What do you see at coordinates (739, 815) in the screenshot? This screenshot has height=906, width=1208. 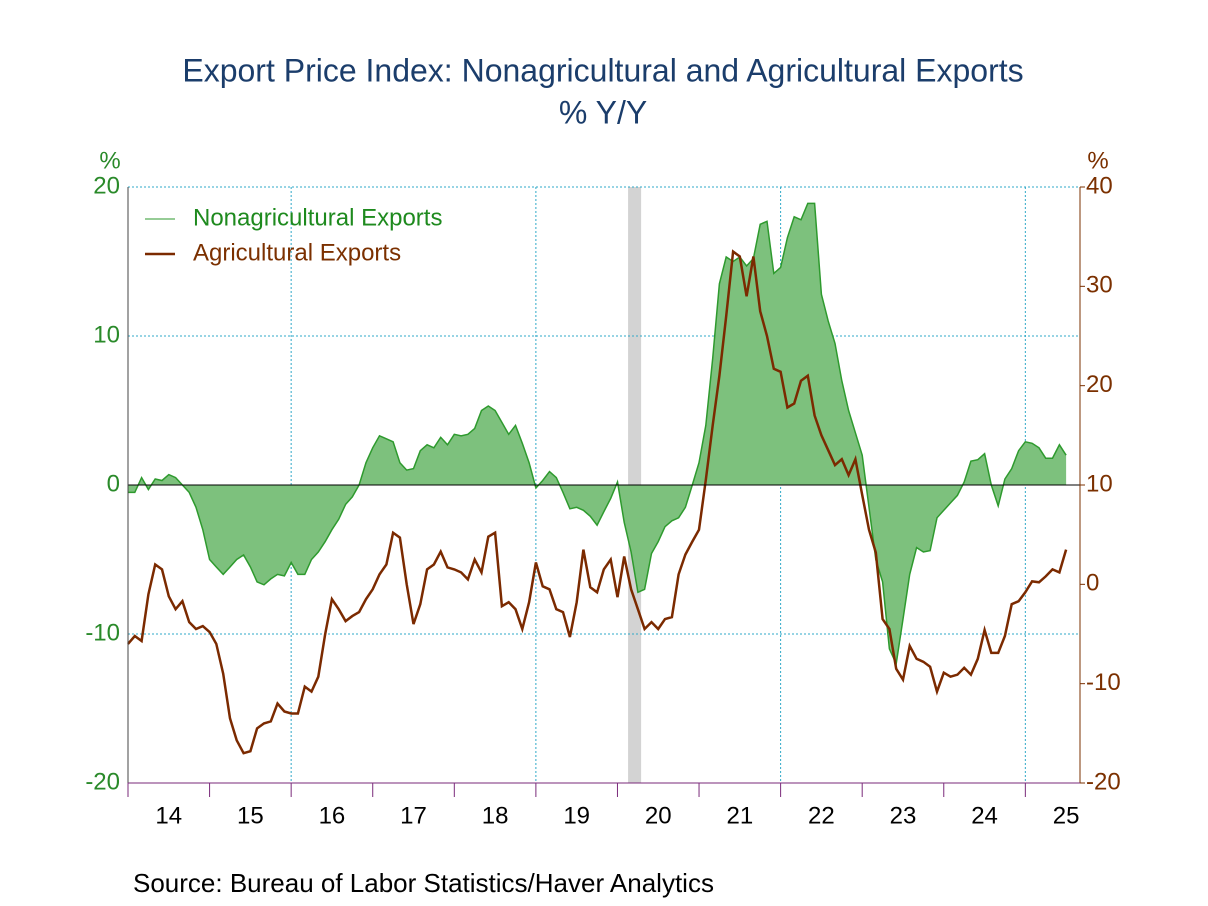 I see `x-tick-label: 21` at bounding box center [739, 815].